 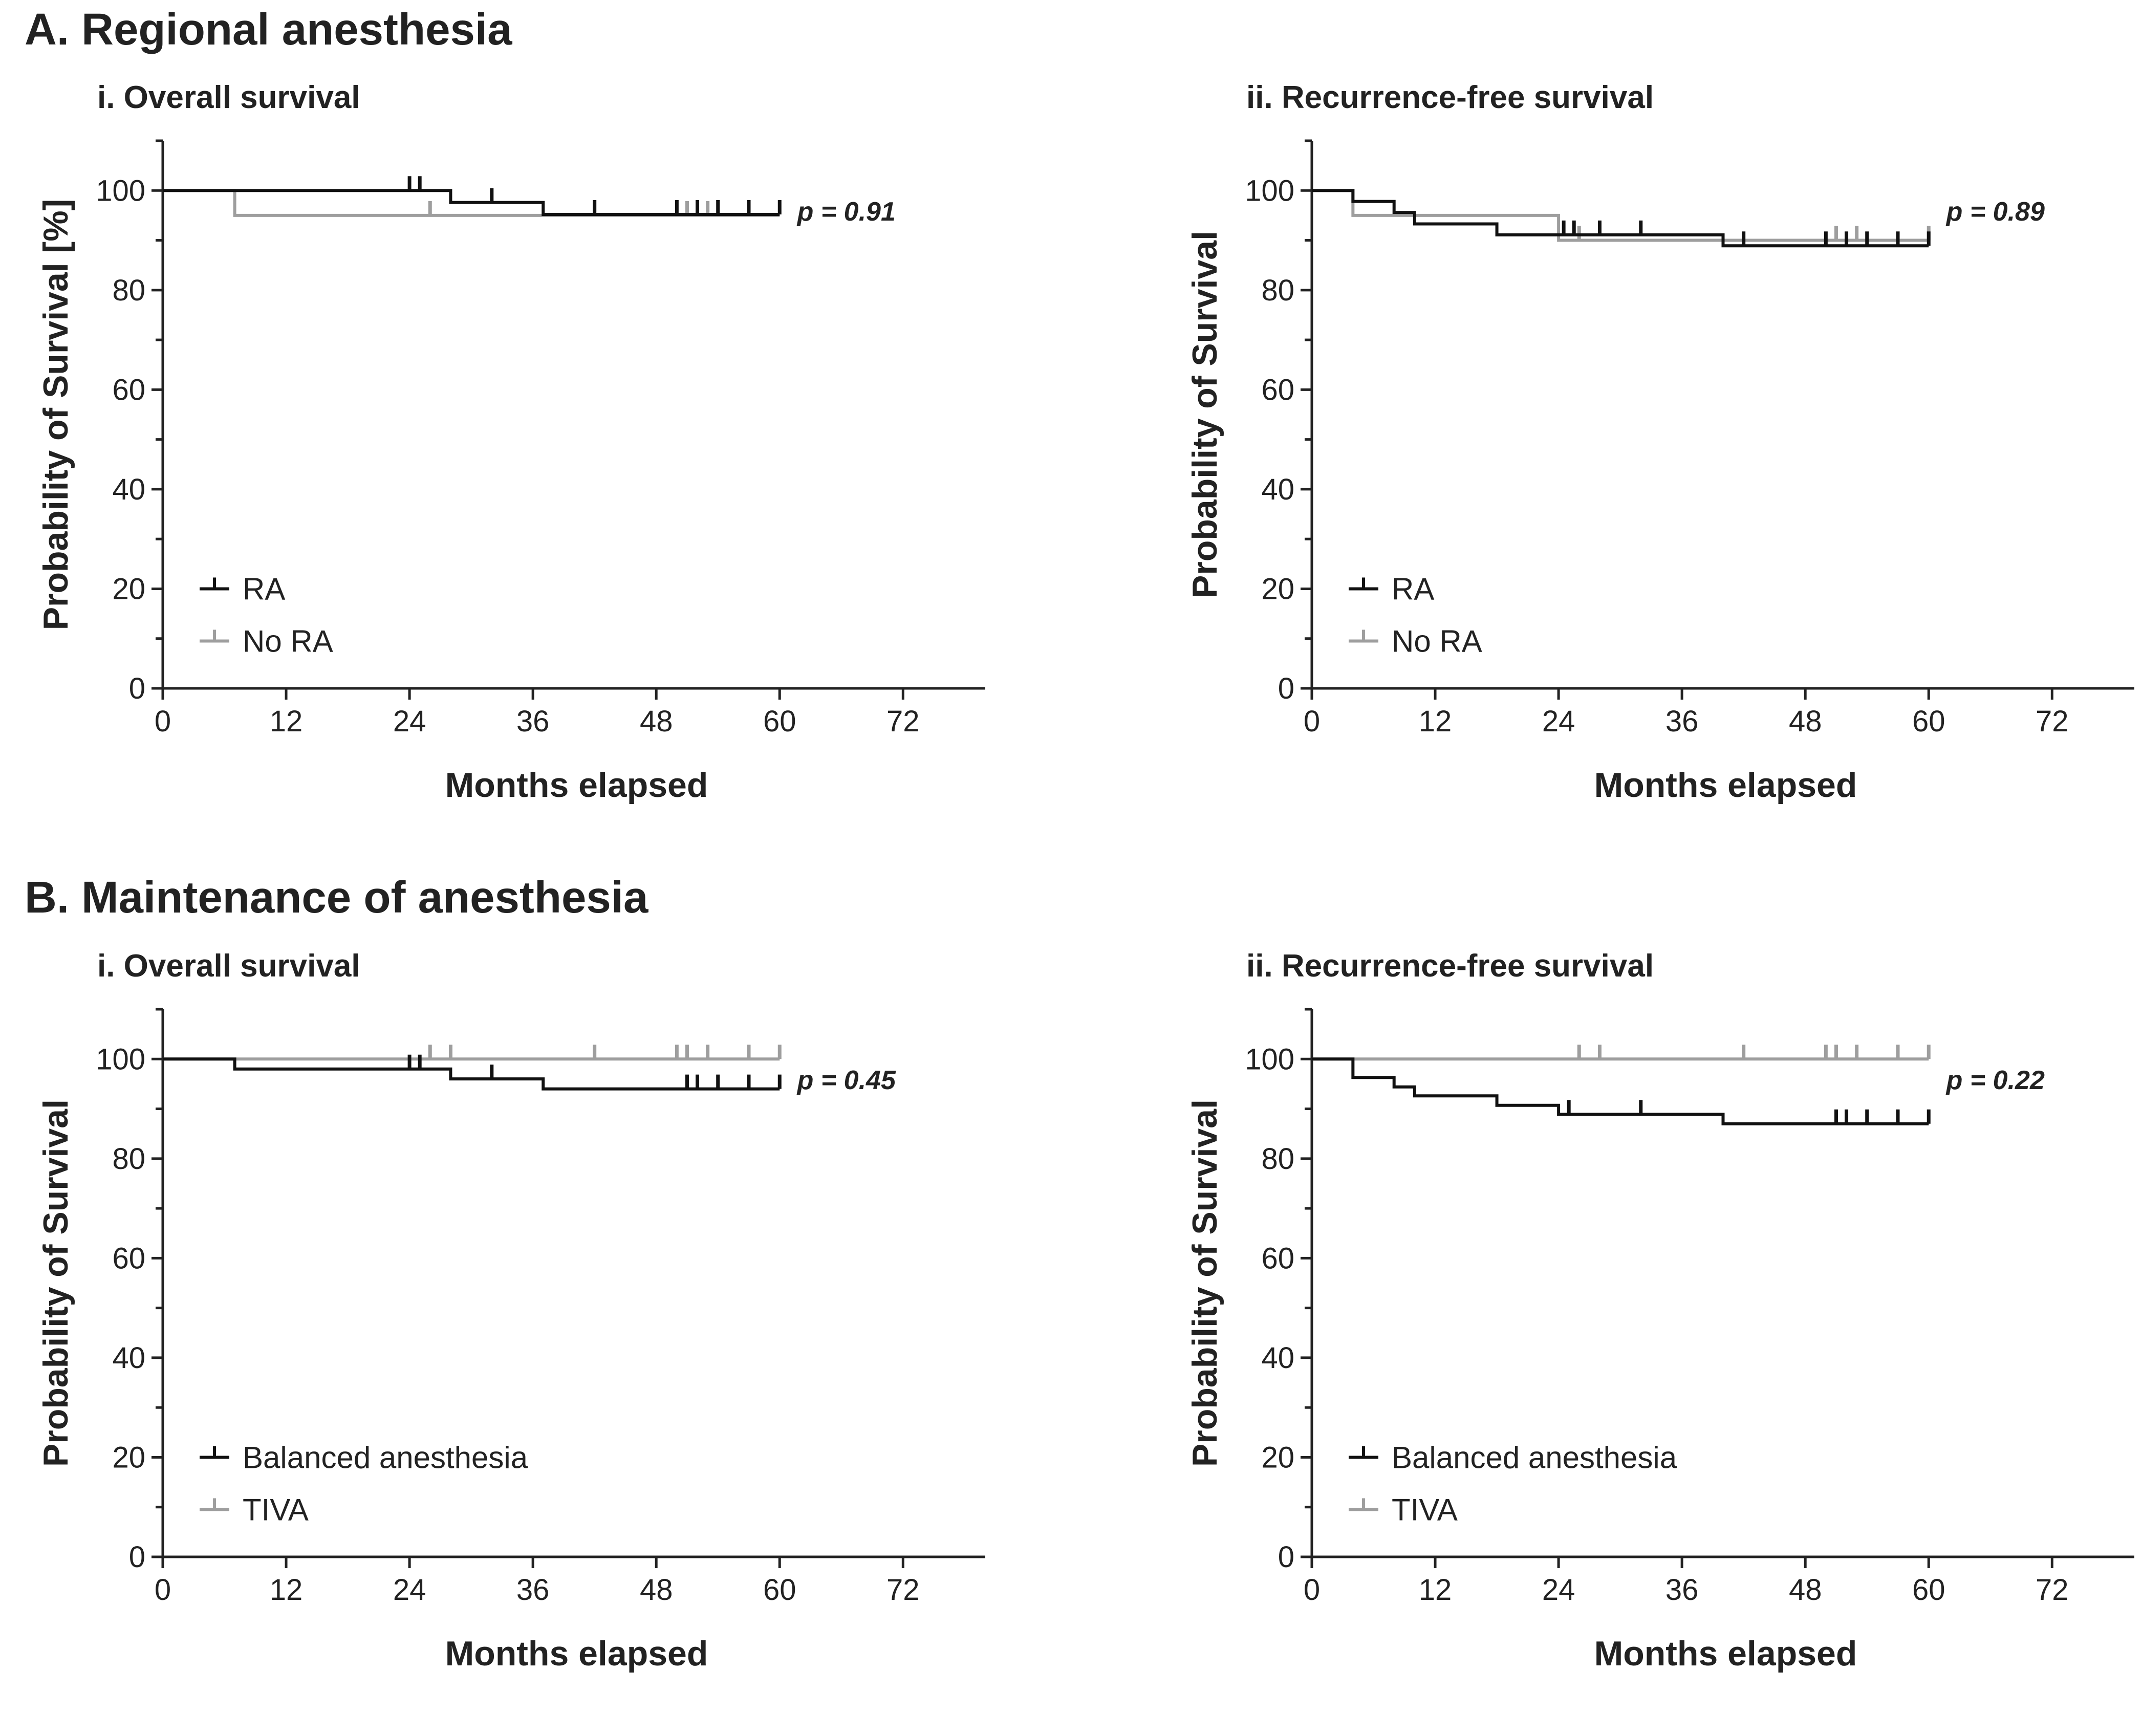 What do you see at coordinates (846, 1081) in the screenshot?
I see `p-value-label: p = 0.45` at bounding box center [846, 1081].